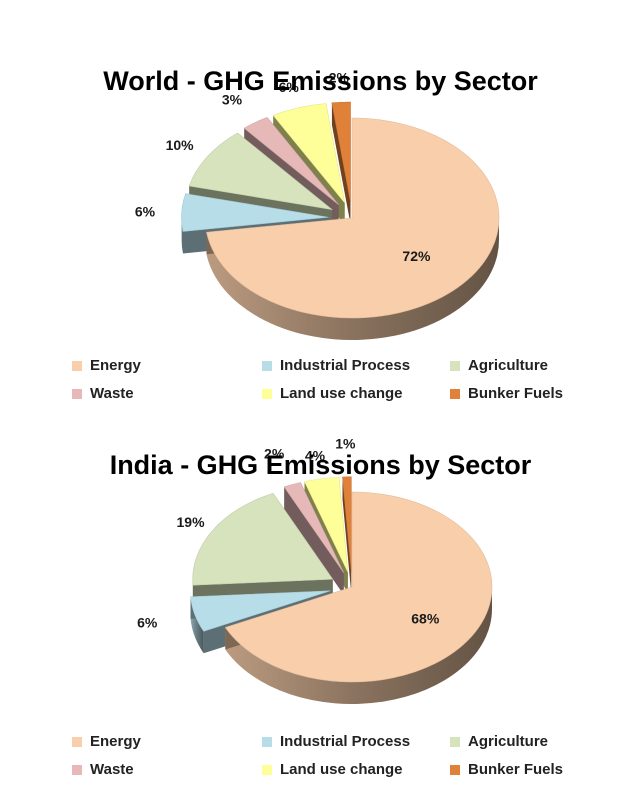  Describe the element at coordinates (345, 444) in the screenshot. I see `india-data-label: 1%` at that location.